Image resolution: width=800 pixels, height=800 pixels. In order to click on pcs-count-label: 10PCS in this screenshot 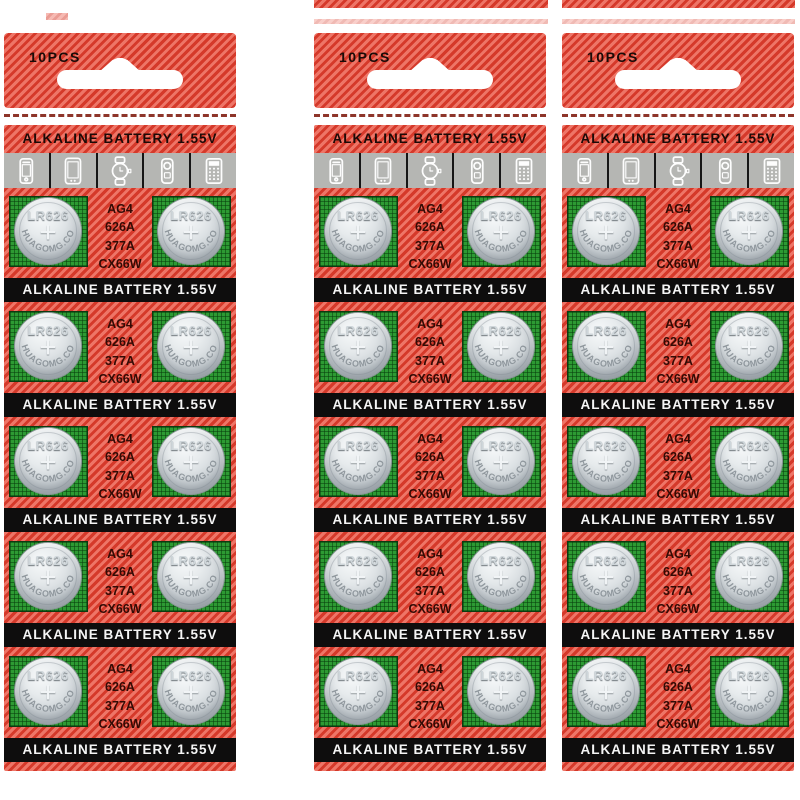, I will do `click(55, 57)`.